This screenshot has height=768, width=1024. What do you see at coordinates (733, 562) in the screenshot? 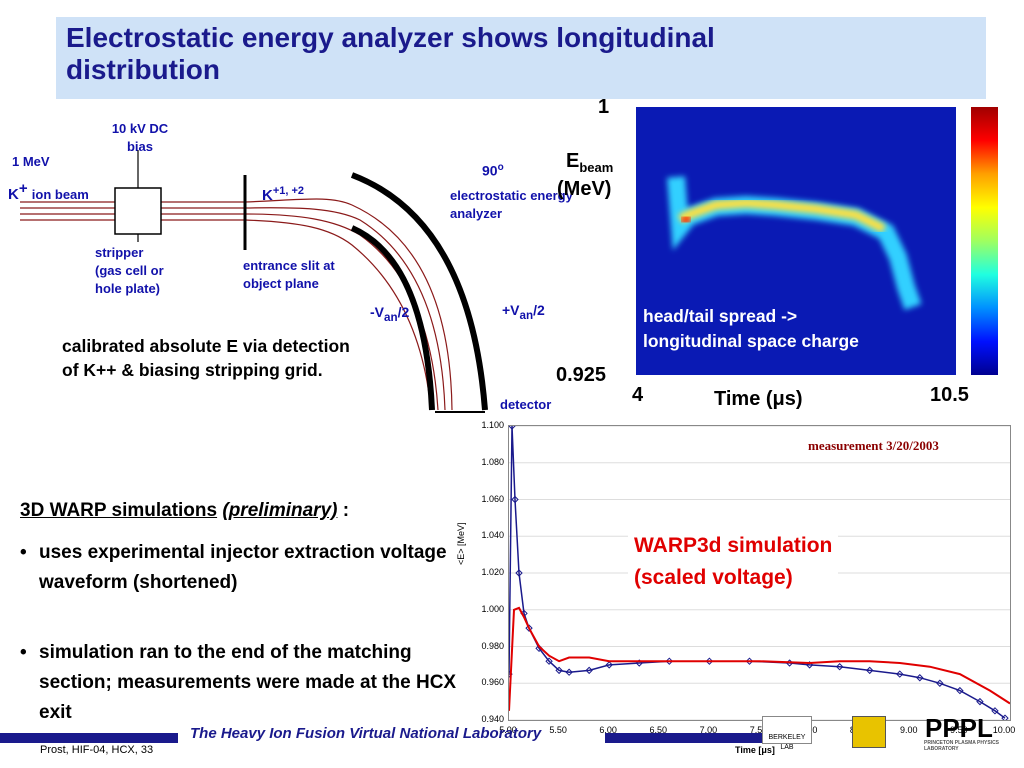
I see `warp-simulation-label: WARP3d simulation (scaled voltage)` at bounding box center [733, 562].